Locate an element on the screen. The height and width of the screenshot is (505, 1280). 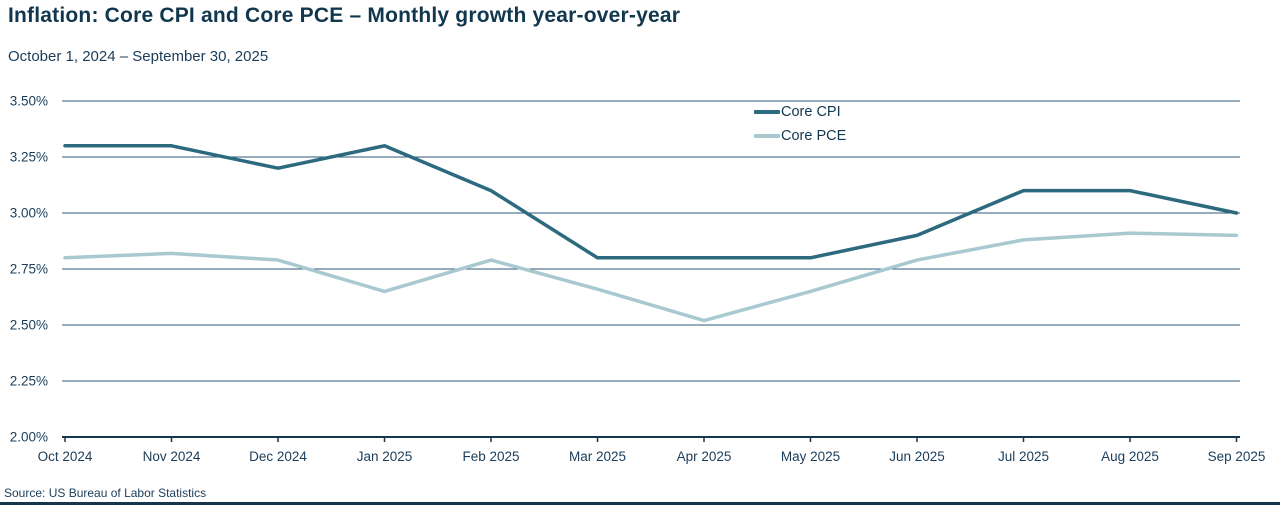
x-axis-tick-label: Jan 2025 is located at coordinates (385, 456).